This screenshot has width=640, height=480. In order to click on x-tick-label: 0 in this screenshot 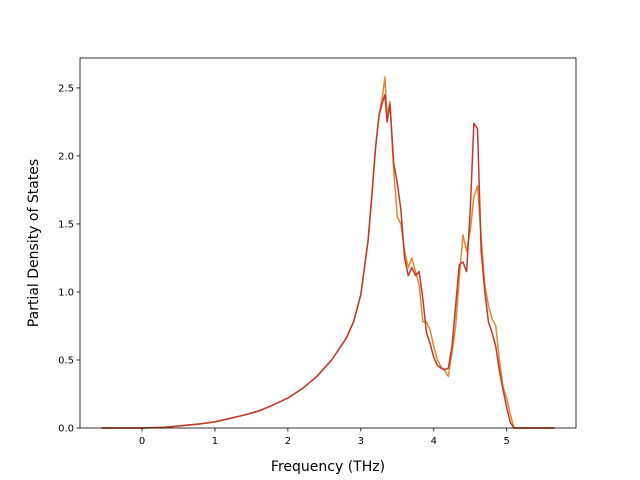, I will do `click(142, 441)`.